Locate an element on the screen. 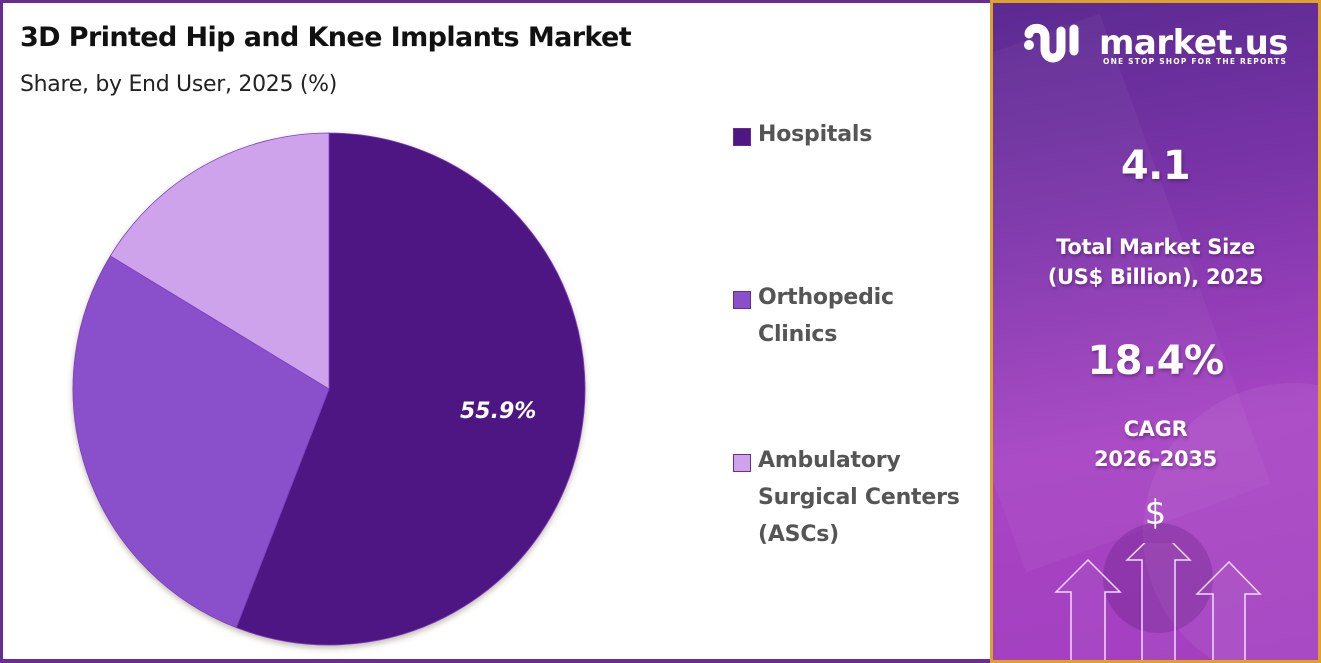 Image resolution: width=1321 pixels, height=663 pixels. growth-arrows-icon is located at coordinates (1158, 601).